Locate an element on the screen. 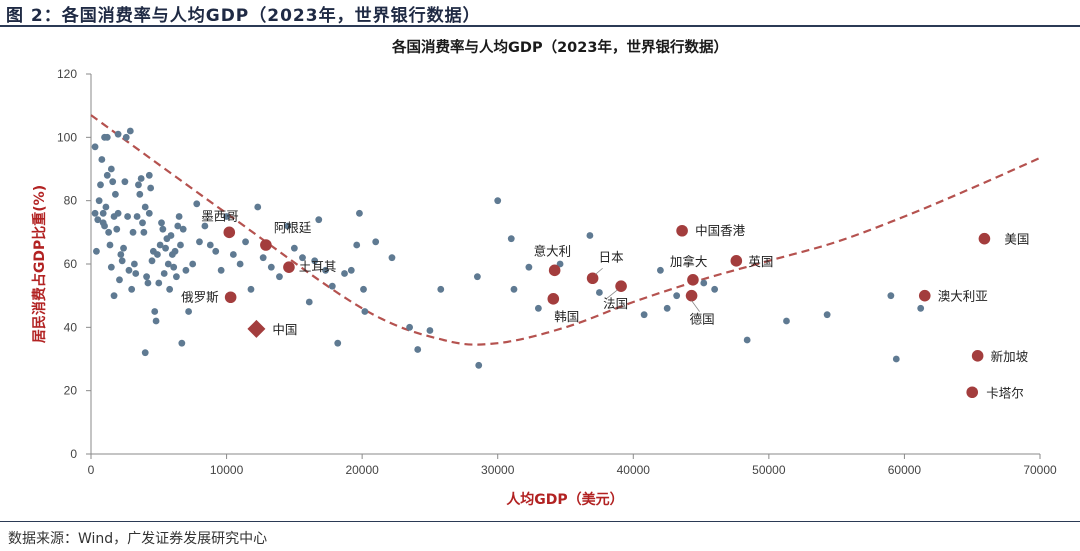 Image resolution: width=1080 pixels, height=551 pixels. y-tick-label: 20 is located at coordinates (71, 391).